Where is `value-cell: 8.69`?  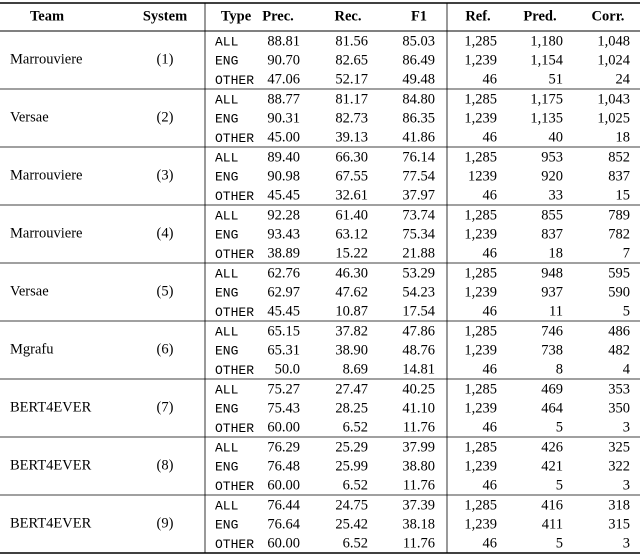 value-cell: 8.69 is located at coordinates (355, 370).